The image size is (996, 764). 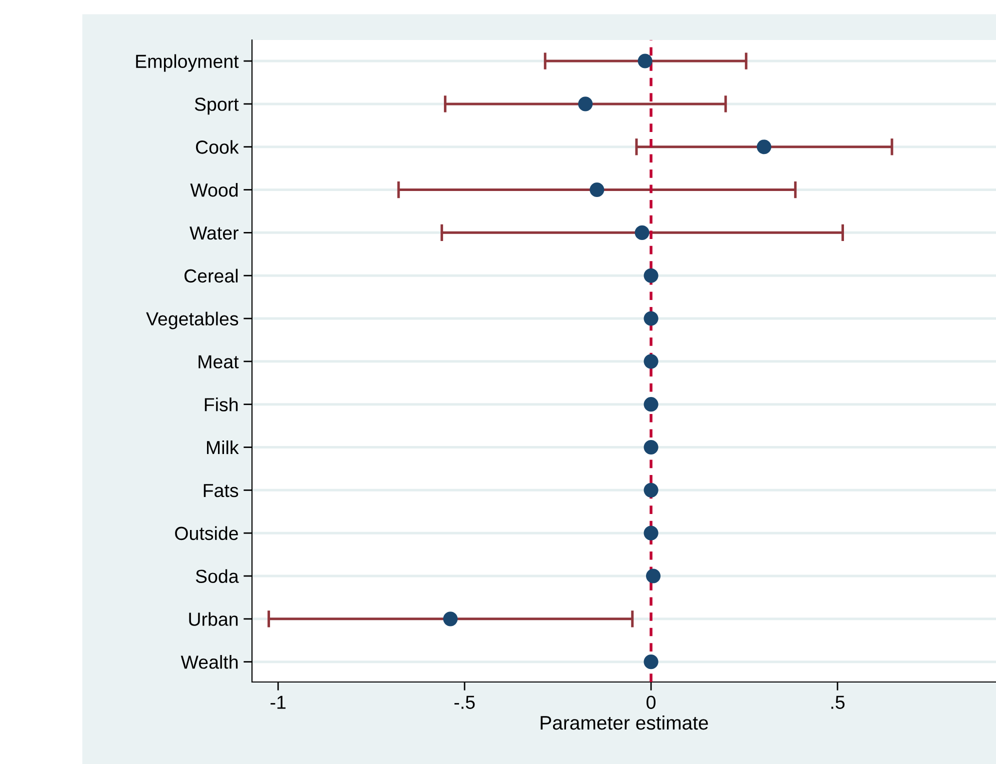 I want to click on x-tick-label: -.5, so click(x=464, y=702).